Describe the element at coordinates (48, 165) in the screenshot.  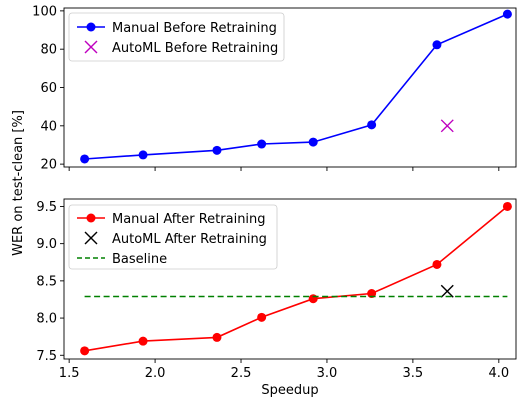
I see `top-ytick-label-0: 20` at that location.